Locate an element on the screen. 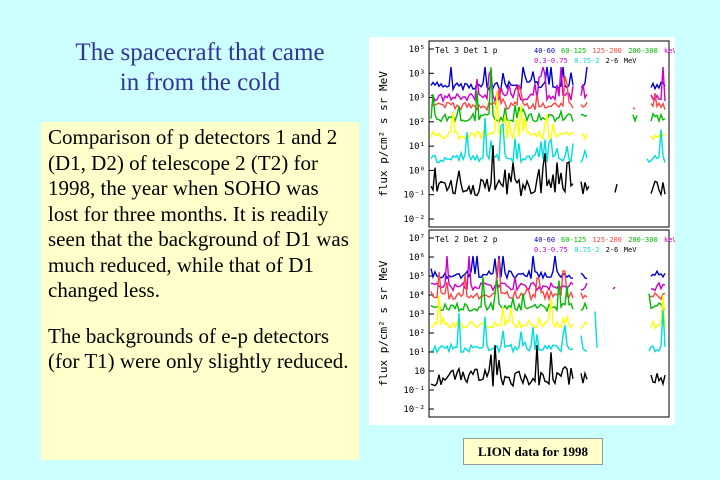  panel-2-tick-label: 10² is located at coordinates (417, 334).